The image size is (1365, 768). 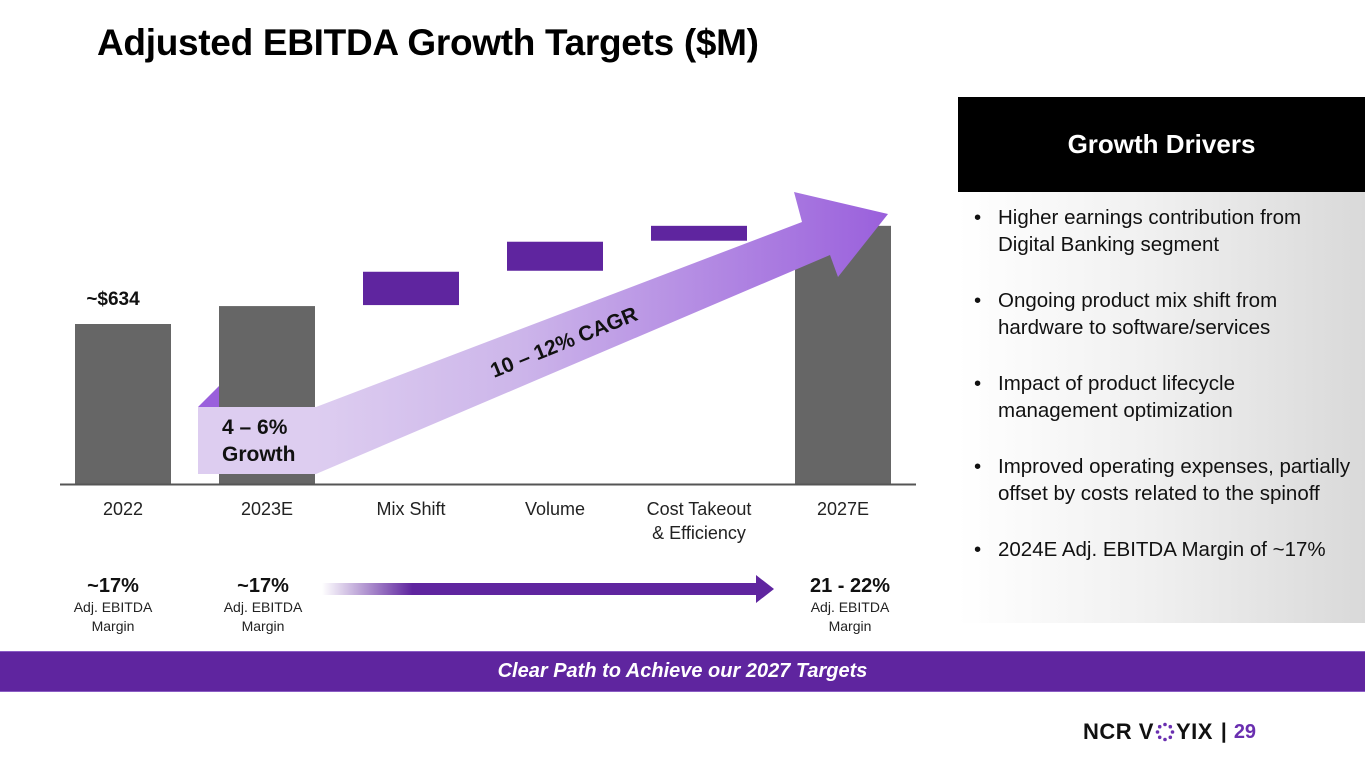 I want to click on growth-annotation: 4 – 6%, so click(x=255, y=427).